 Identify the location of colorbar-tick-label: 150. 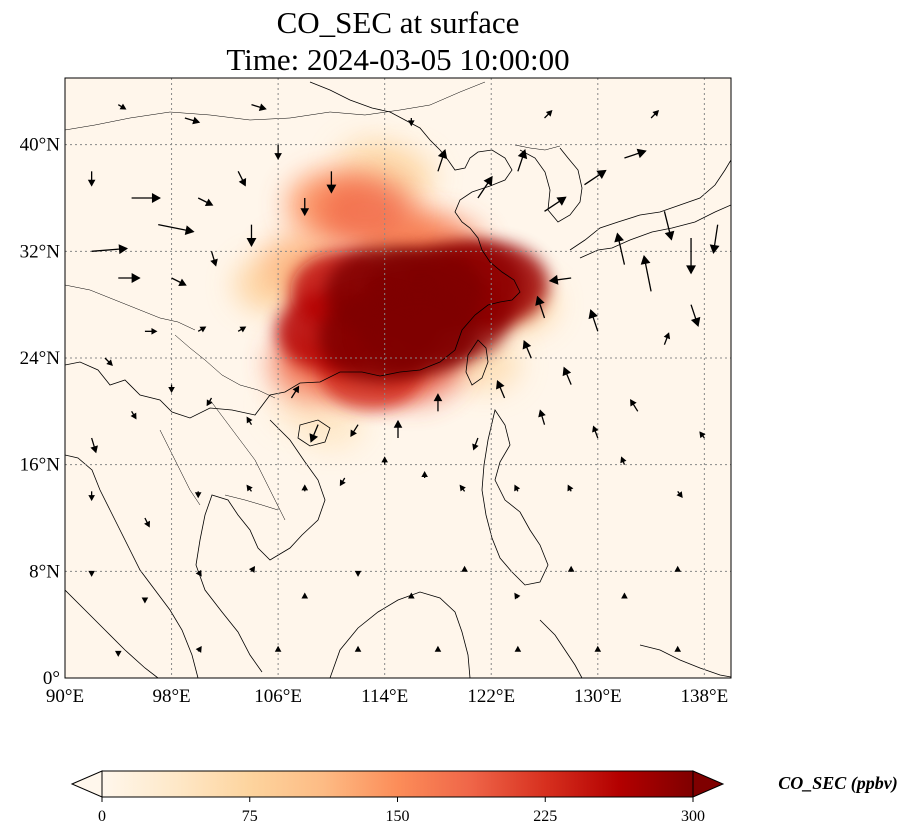
(398, 816).